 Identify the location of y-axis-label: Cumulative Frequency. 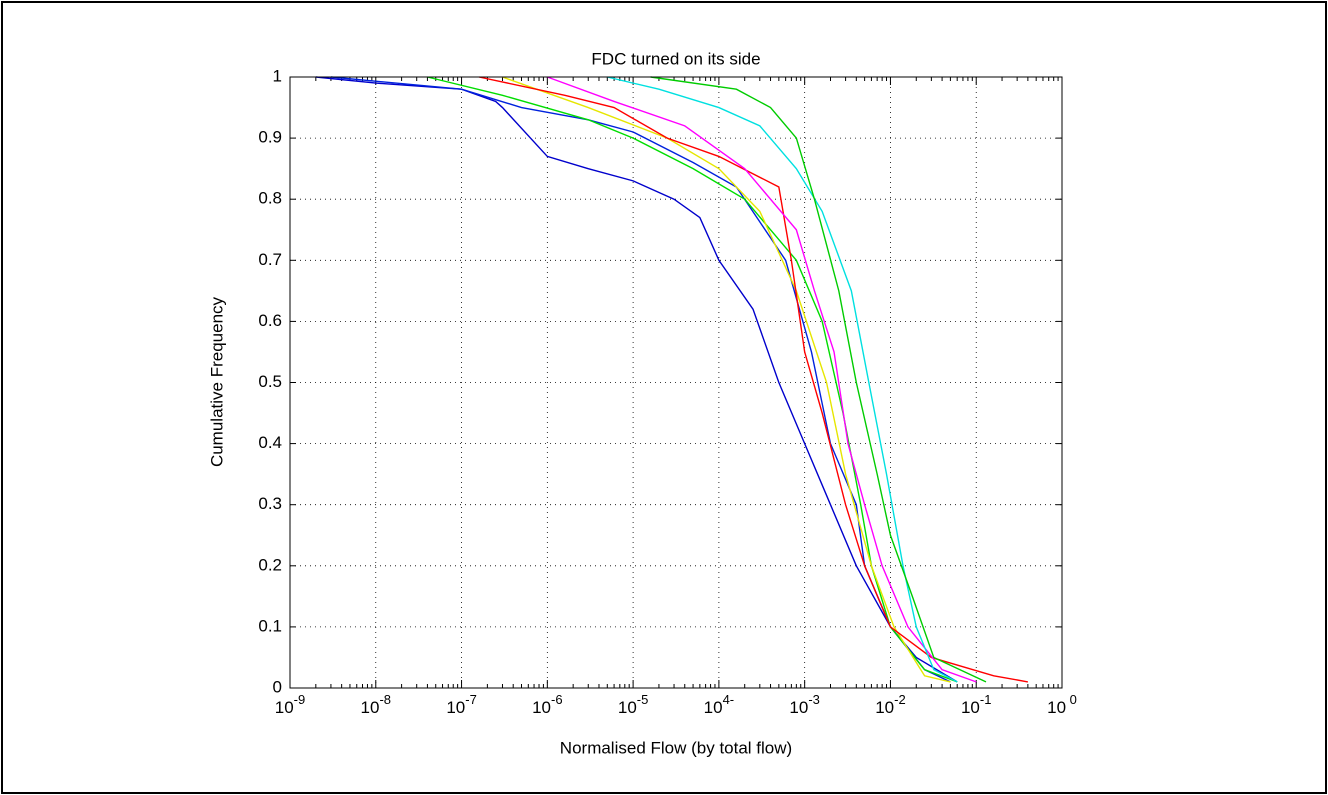
(216, 381).